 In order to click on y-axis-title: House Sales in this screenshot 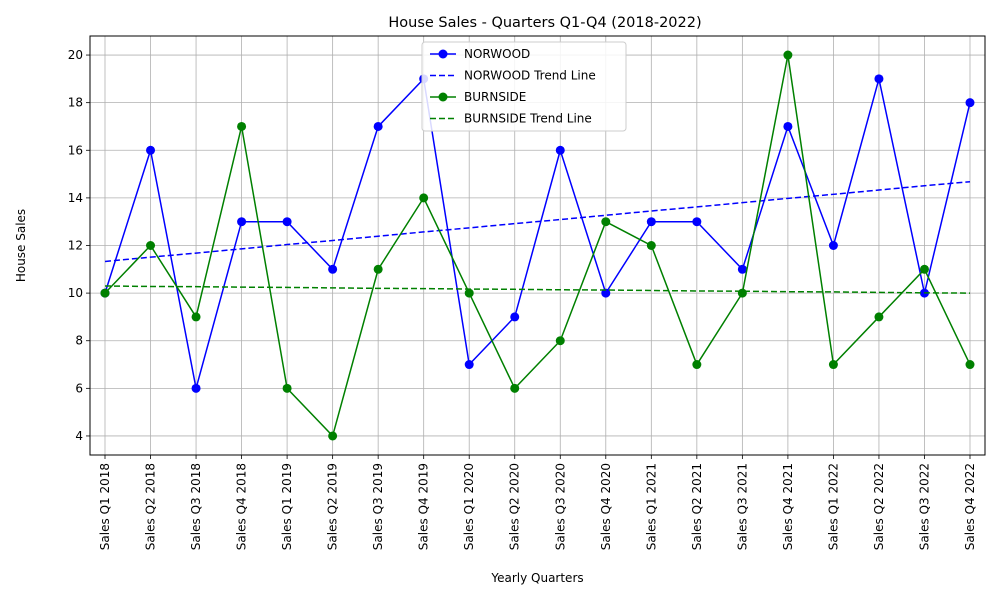, I will do `click(21, 245)`.